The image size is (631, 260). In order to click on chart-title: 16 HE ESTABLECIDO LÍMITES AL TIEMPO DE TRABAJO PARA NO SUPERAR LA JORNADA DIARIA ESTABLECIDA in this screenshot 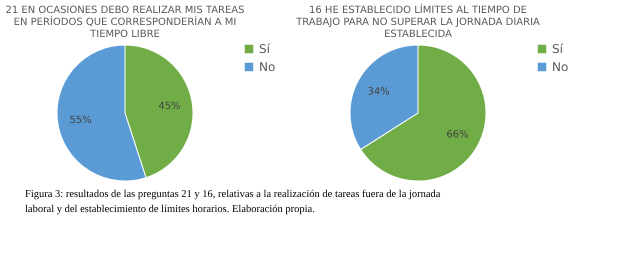, I will do `click(417, 21)`.